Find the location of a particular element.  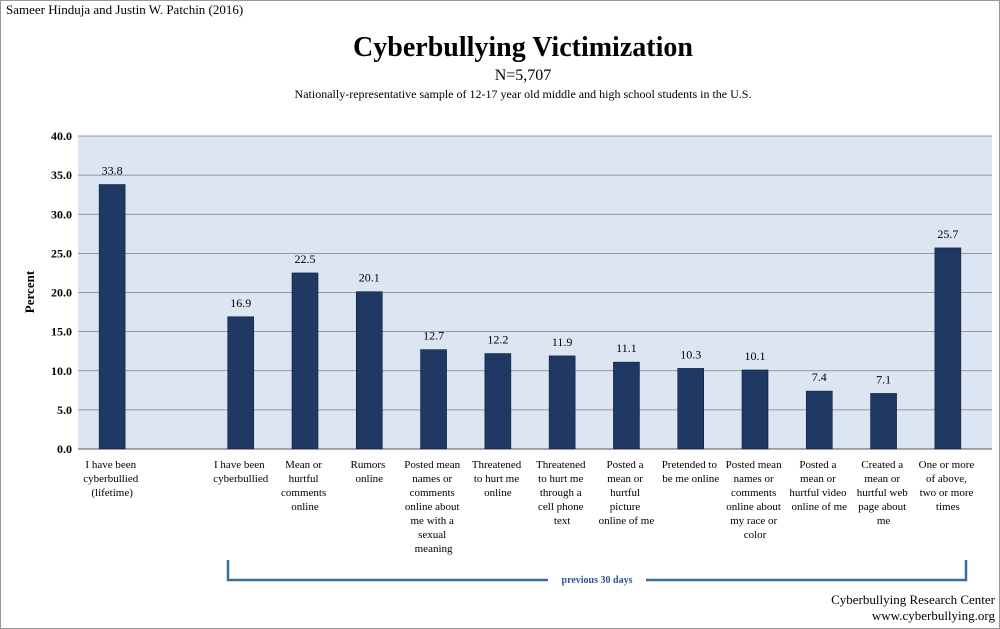

y-tick-label: 15.0 is located at coordinates (61, 332).